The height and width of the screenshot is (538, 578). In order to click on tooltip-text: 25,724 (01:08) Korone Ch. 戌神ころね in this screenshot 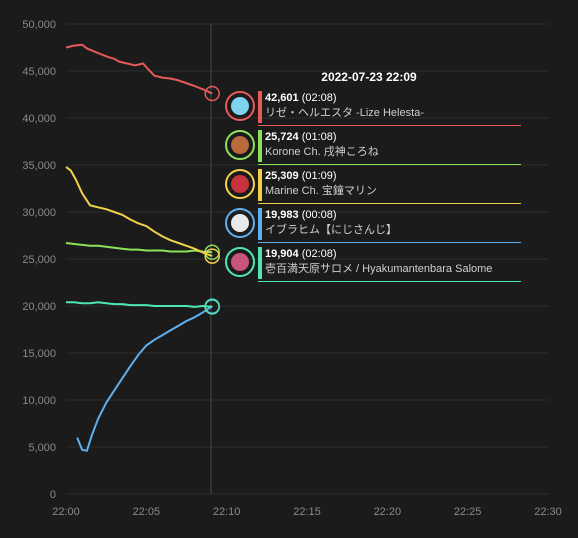, I will do `click(322, 145)`.